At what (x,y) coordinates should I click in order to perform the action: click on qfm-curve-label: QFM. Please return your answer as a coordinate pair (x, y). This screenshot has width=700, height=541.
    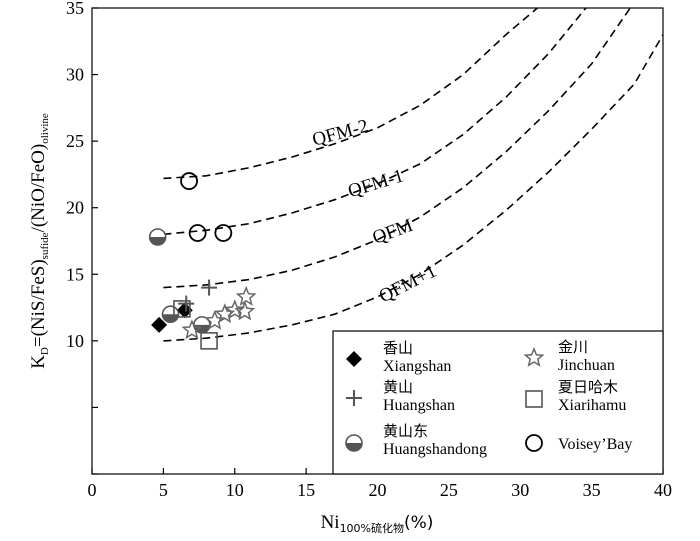
    Looking at the image, I should click on (393, 232).